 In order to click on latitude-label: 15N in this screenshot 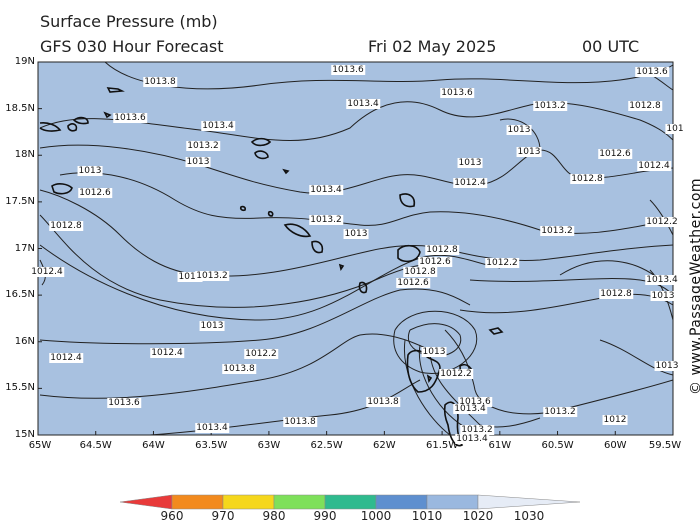, I will do `click(24, 434)`.